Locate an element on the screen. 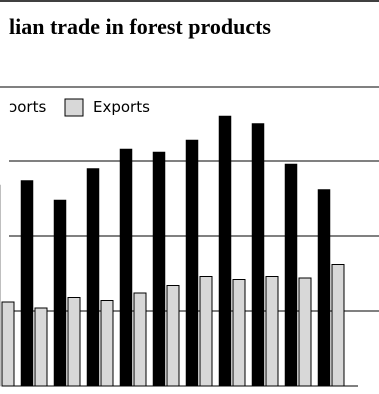  legend-label-imports: ɔorts is located at coordinates (27, 107).